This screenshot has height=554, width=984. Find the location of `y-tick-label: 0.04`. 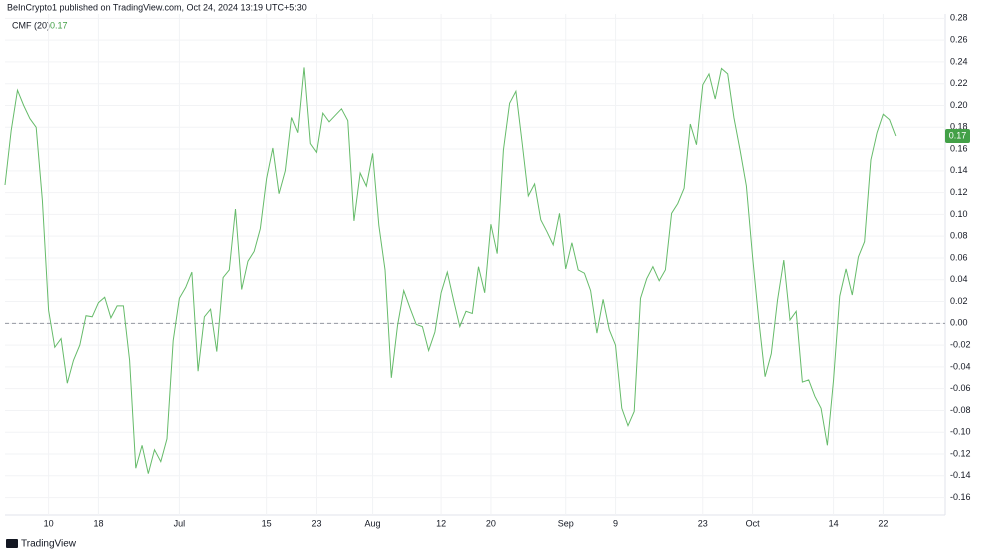

y-tick-label: 0.04 is located at coordinates (959, 279).